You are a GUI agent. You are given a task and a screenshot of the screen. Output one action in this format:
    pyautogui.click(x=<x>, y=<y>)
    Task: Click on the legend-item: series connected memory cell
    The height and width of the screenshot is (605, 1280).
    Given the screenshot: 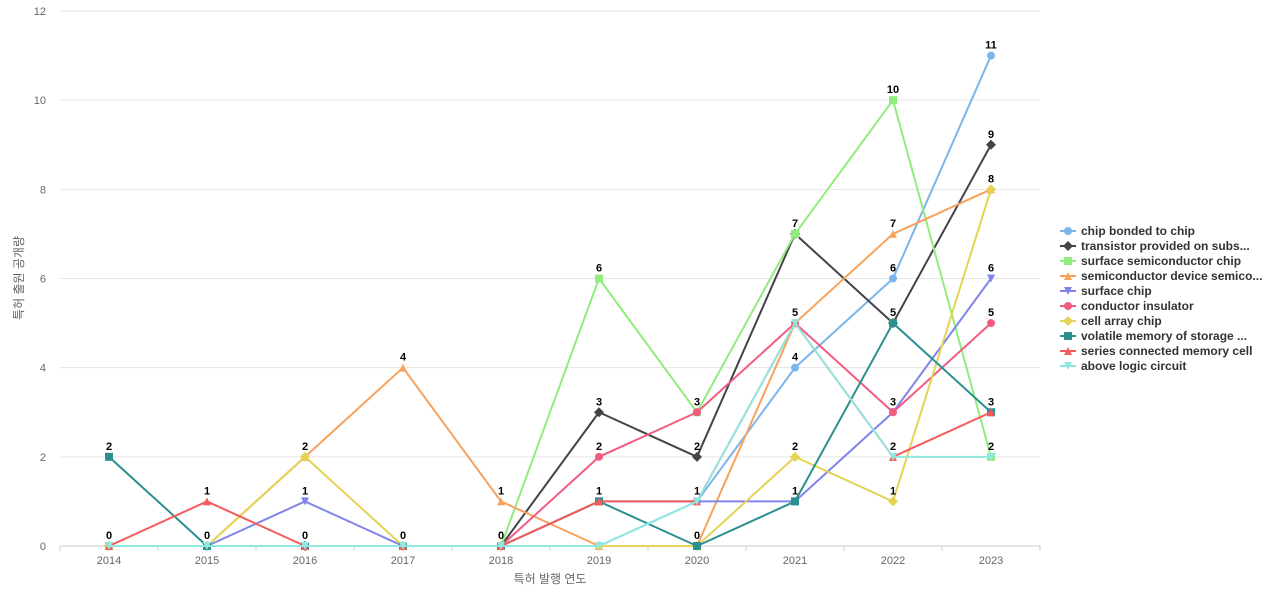 What is the action you would take?
    pyautogui.click(x=1156, y=351)
    